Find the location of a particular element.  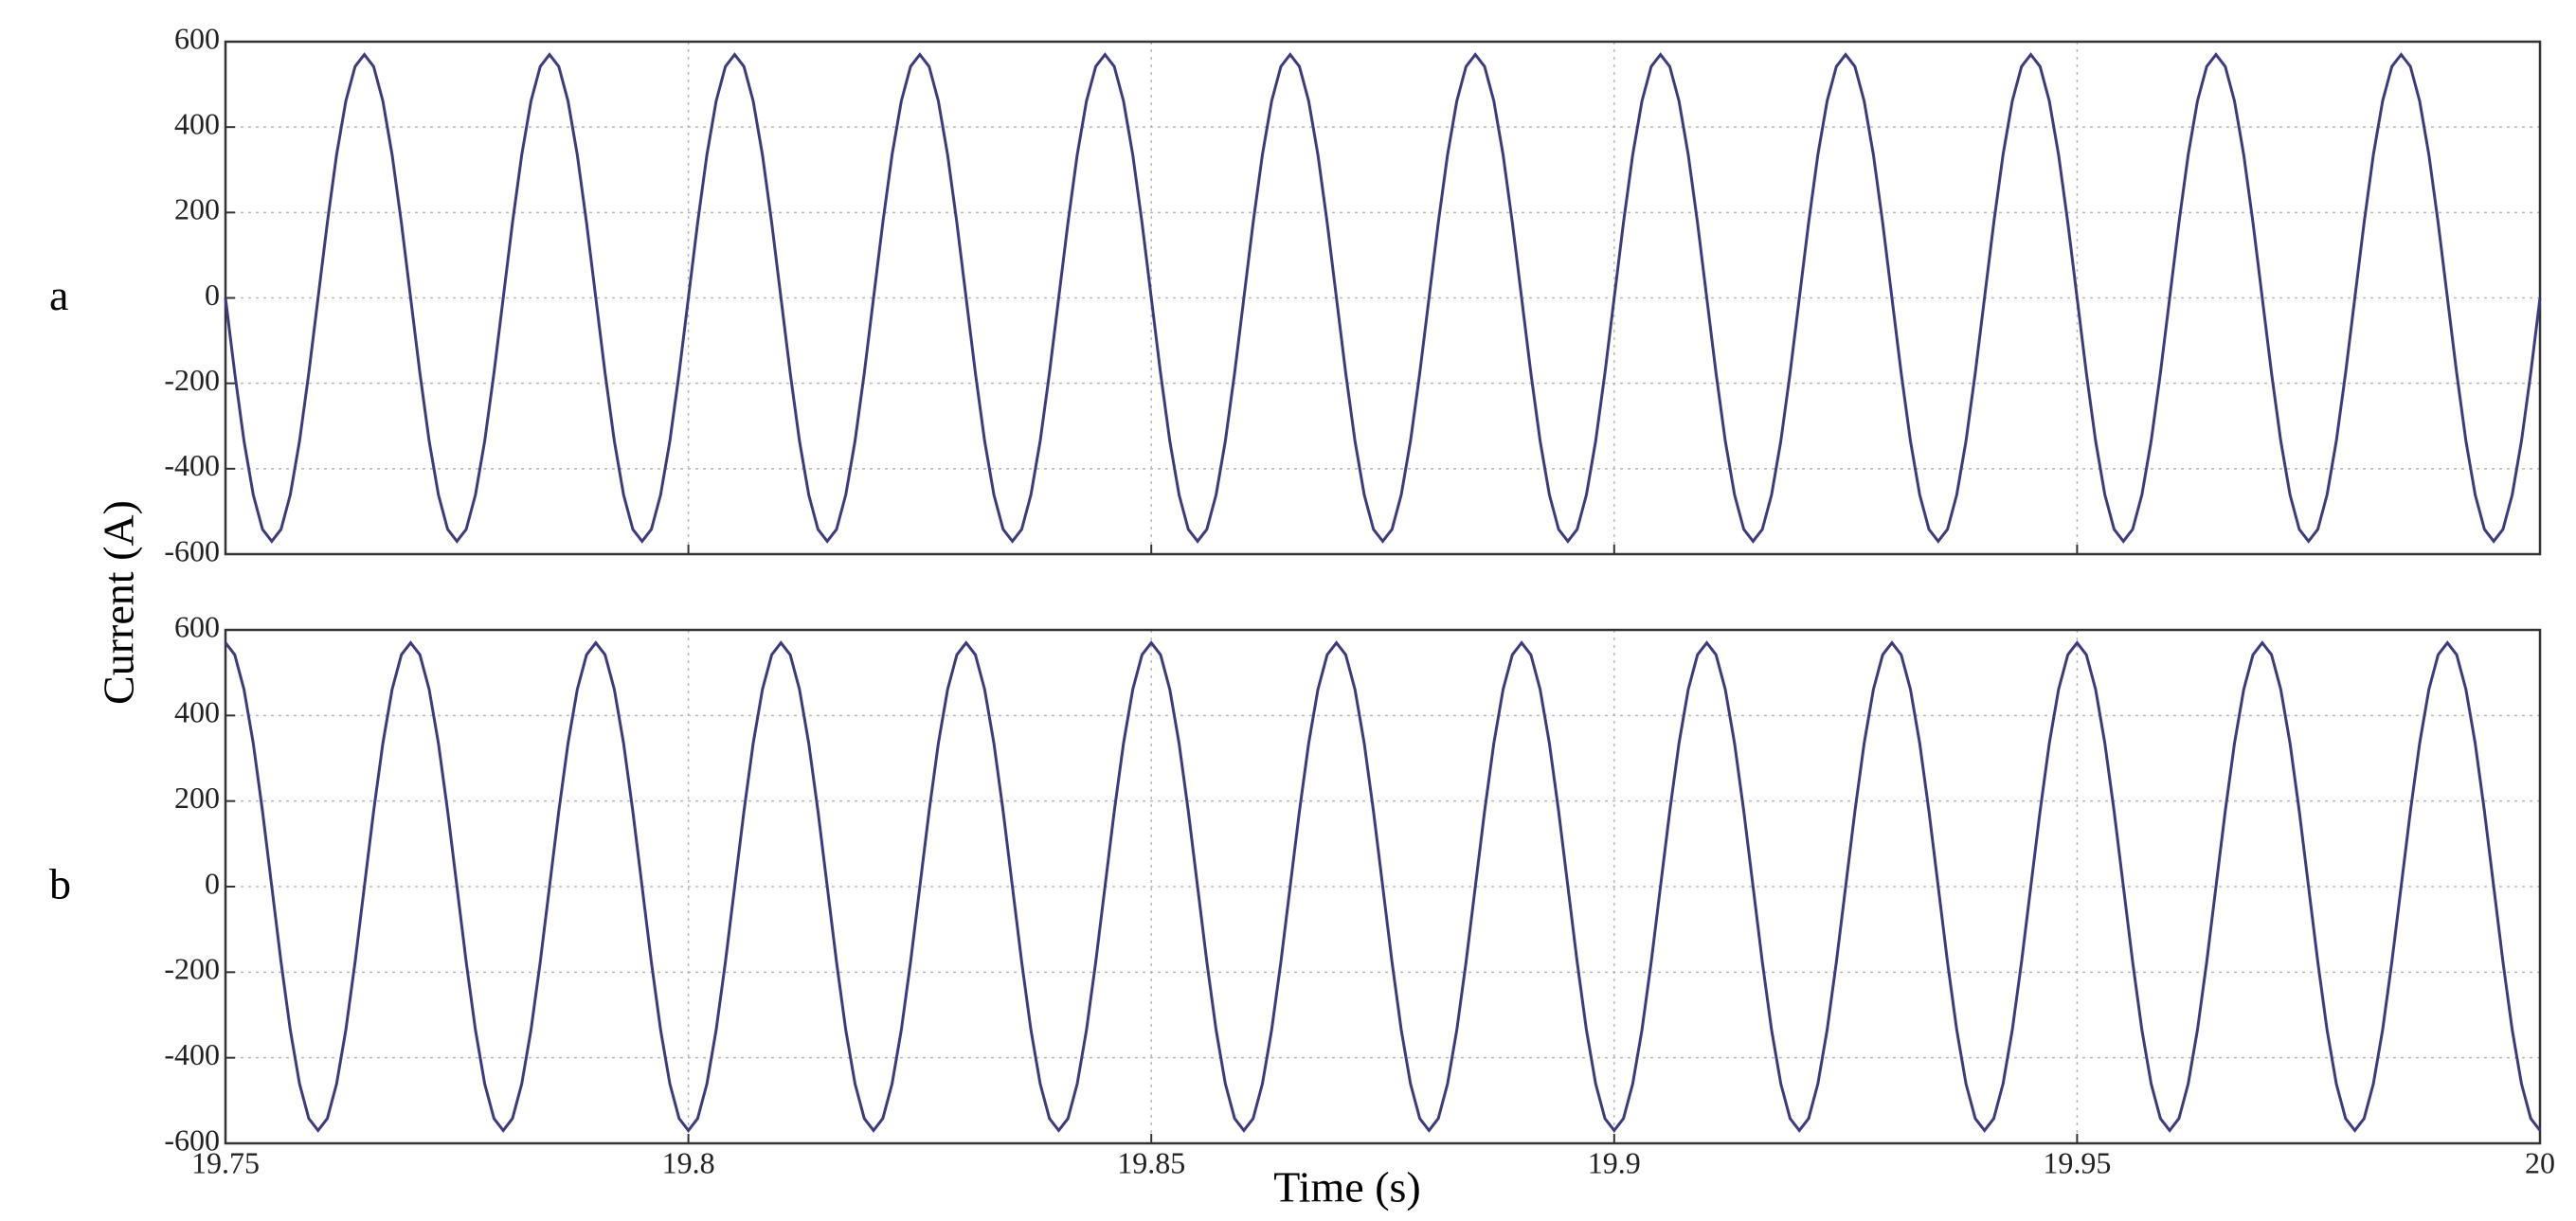

x-tick-label: 19.85 is located at coordinates (1151, 1162).